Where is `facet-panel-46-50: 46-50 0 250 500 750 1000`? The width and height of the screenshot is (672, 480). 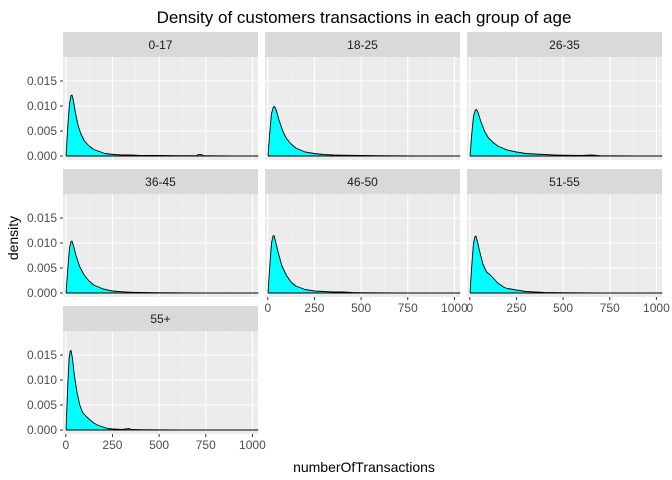 facet-panel-46-50: 46-50 0 250 500 750 1000 is located at coordinates (366, 242).